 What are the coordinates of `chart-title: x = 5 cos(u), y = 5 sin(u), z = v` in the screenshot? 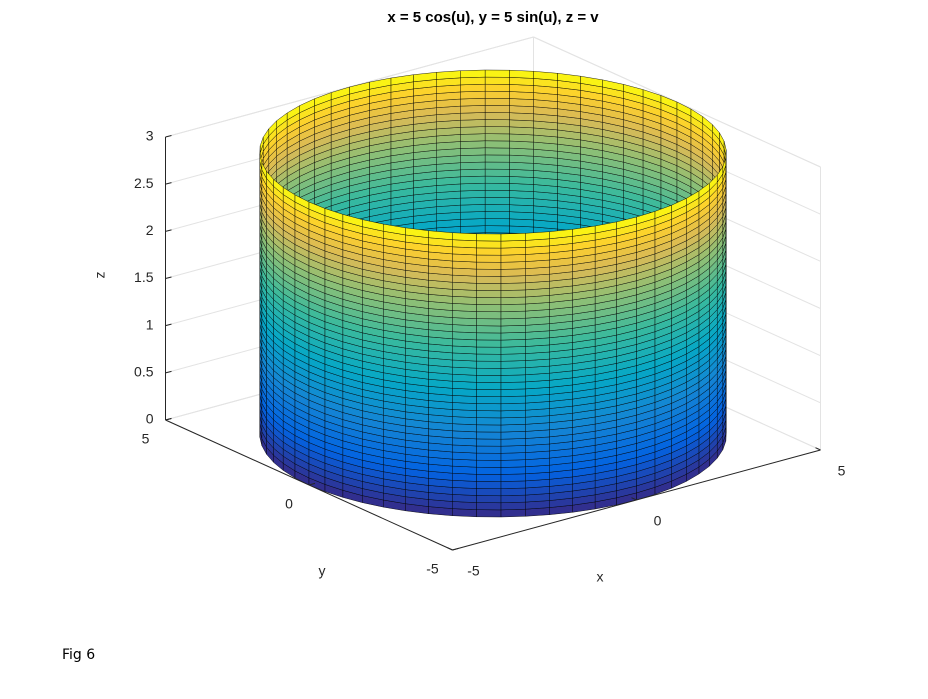 It's located at (493, 17).